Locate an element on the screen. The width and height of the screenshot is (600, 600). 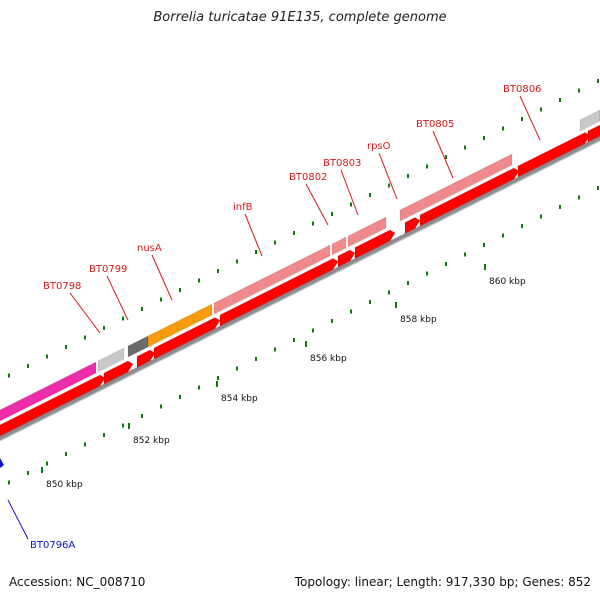
gene-label-nusa: nusA is located at coordinates (149, 248).